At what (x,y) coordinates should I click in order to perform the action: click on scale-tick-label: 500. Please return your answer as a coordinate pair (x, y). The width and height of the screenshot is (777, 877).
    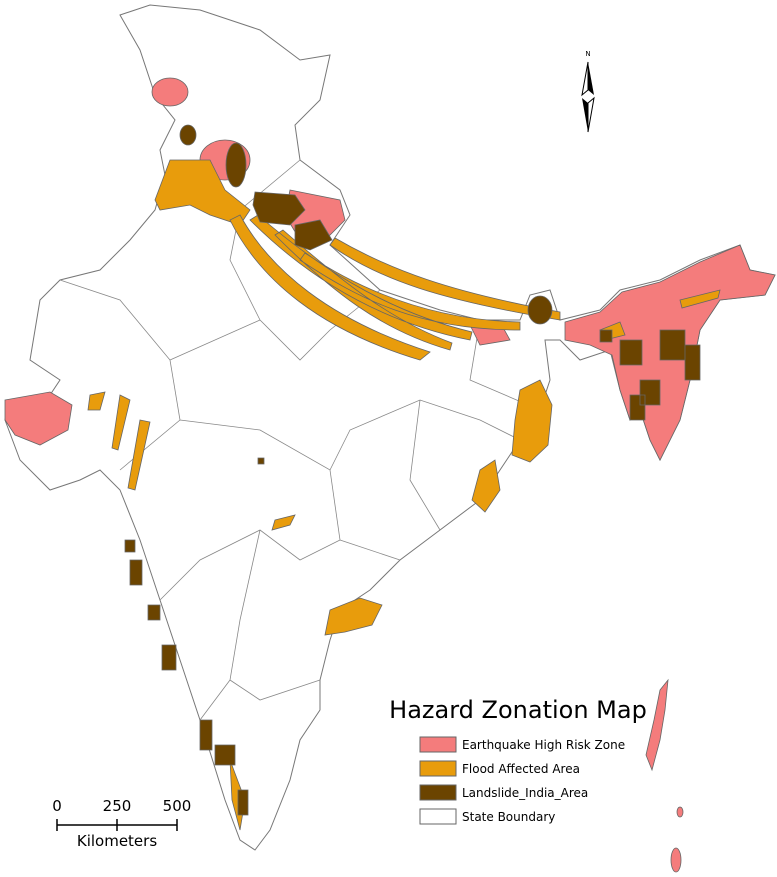
    Looking at the image, I should click on (177, 806).